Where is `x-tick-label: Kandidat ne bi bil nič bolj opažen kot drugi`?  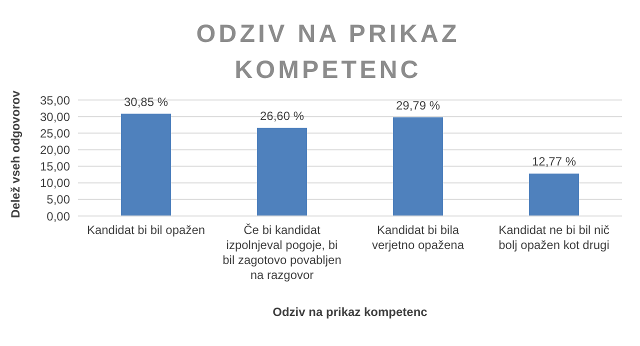
x-tick-label: Kandidat ne bi bil nič bolj opažen kot drugi is located at coordinates (554, 237).